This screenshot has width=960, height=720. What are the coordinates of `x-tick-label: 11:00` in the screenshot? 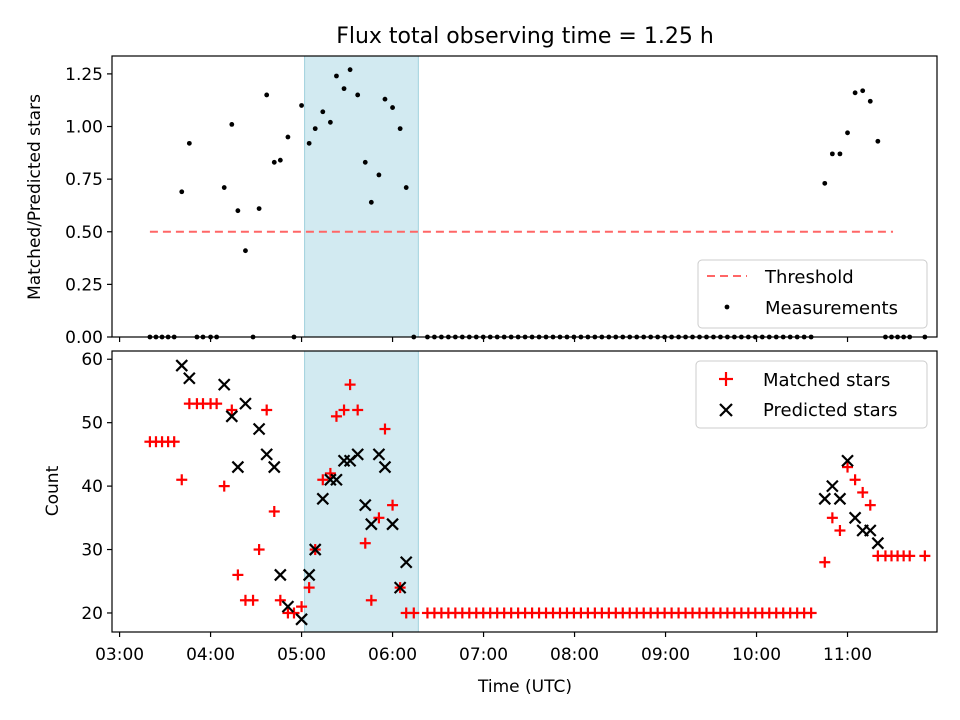 It's located at (847, 655).